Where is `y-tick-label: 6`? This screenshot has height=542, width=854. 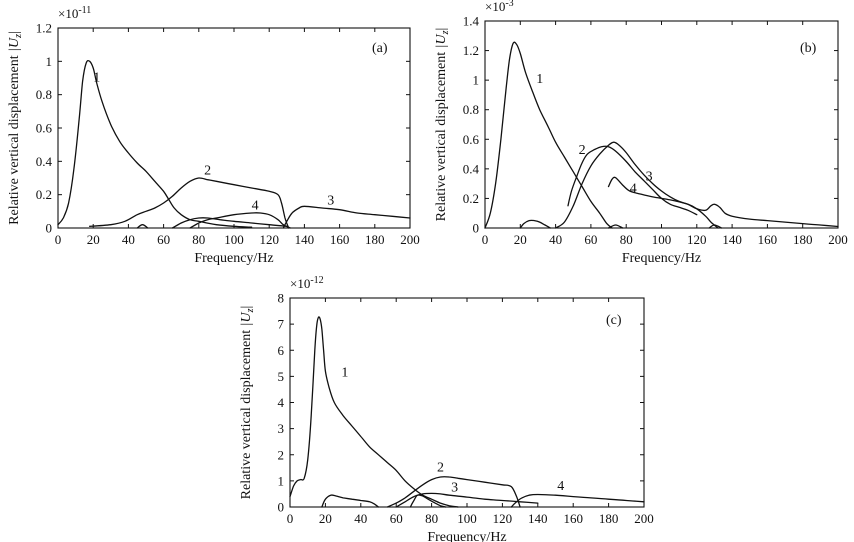 y-tick-label: 6 is located at coordinates (281, 350).